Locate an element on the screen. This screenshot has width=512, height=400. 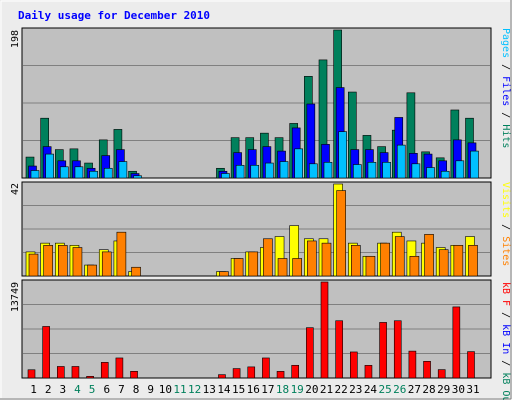
x-label-day-6: 6 is located at coordinates (106, 389).